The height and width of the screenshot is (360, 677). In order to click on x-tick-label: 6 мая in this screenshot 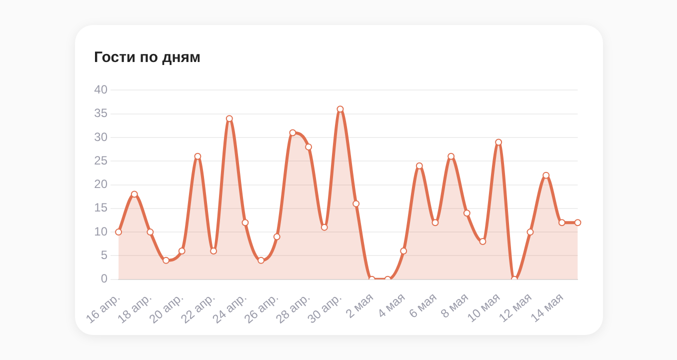, I will do `click(423, 305)`.